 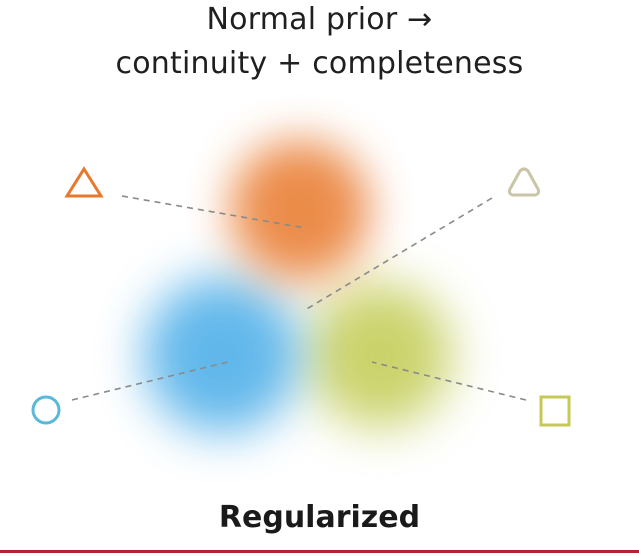 I want to click on green-blob, so click(x=380, y=355).